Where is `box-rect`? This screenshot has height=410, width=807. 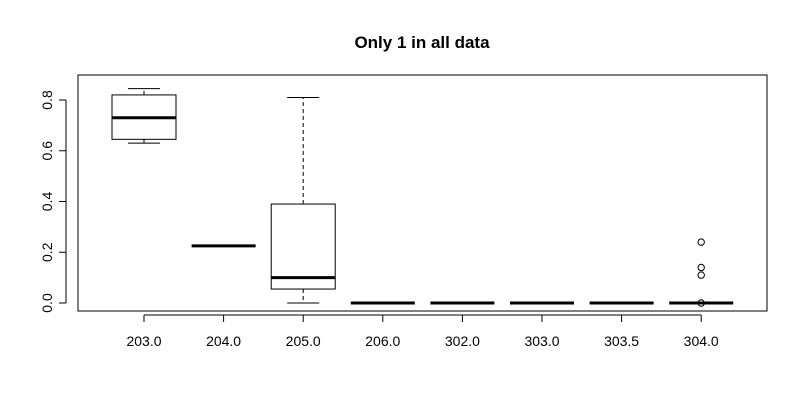 box-rect is located at coordinates (303, 246).